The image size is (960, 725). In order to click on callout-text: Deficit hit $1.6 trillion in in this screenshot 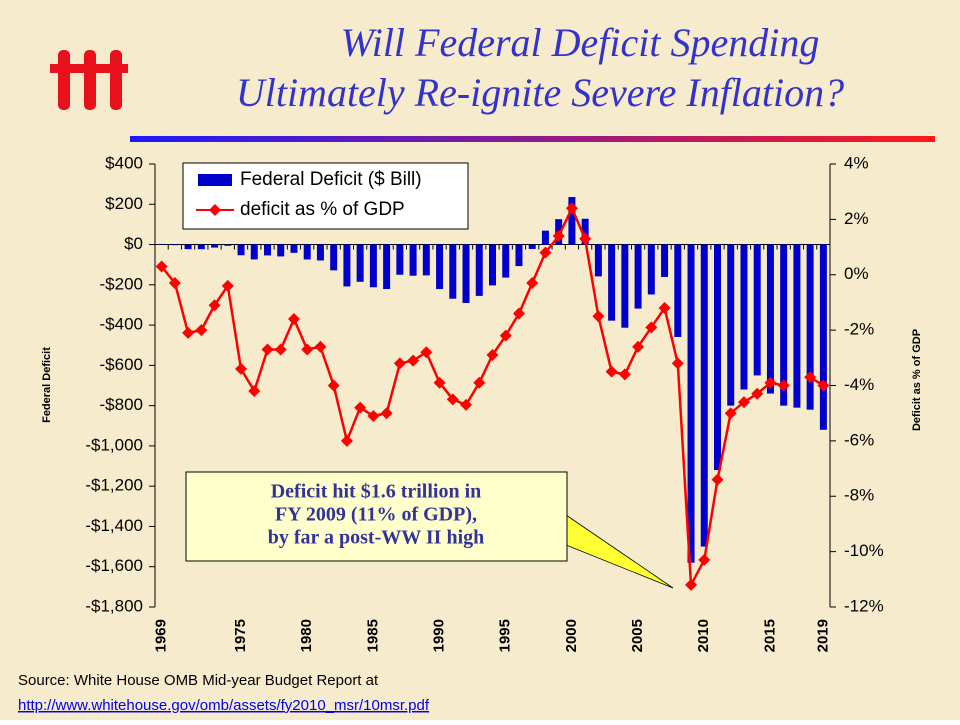, I will do `click(376, 492)`.